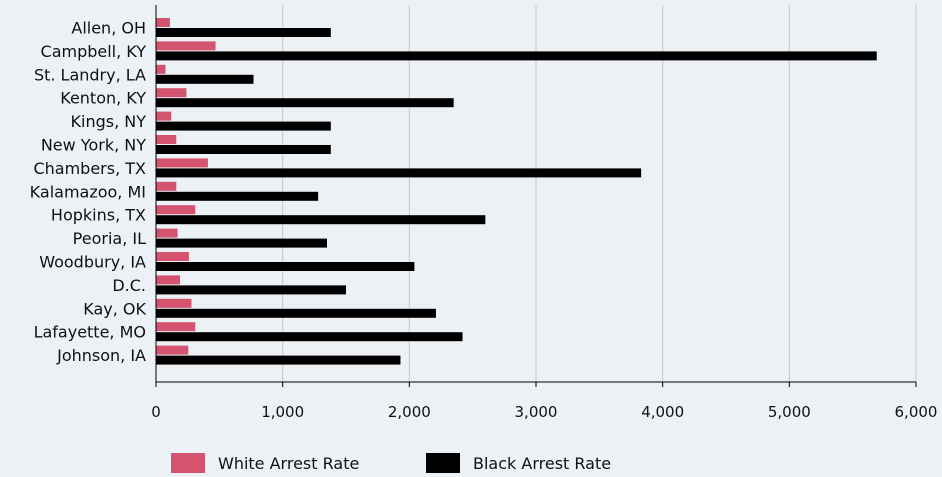  Describe the element at coordinates (89, 168) in the screenshot. I see `category-label: Chambers, TX` at that location.